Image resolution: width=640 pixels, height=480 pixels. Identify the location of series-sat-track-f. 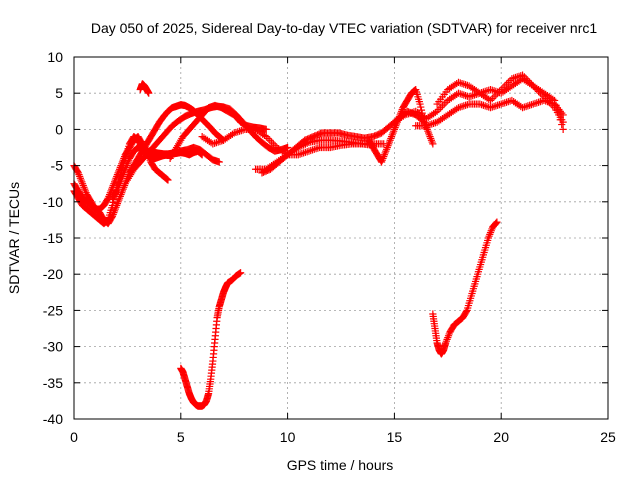
(144, 88).